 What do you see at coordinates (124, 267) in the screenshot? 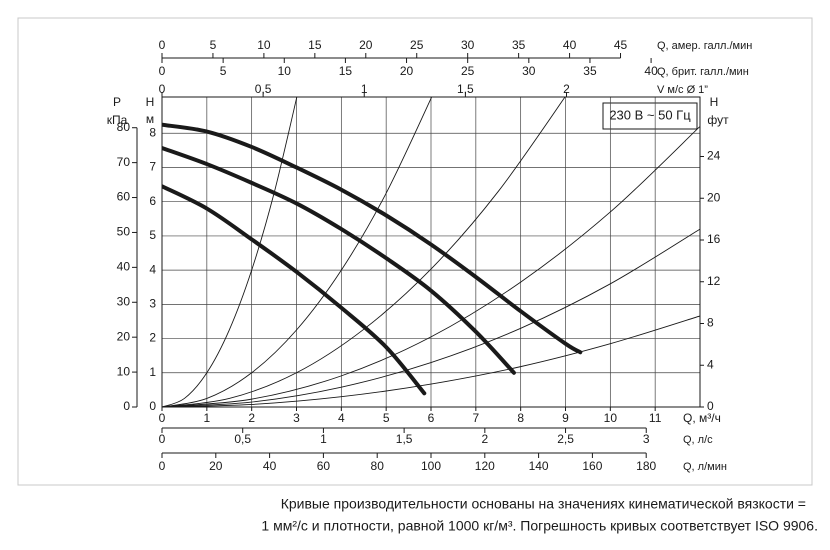
I see `y-tick-label: 40` at bounding box center [124, 267].